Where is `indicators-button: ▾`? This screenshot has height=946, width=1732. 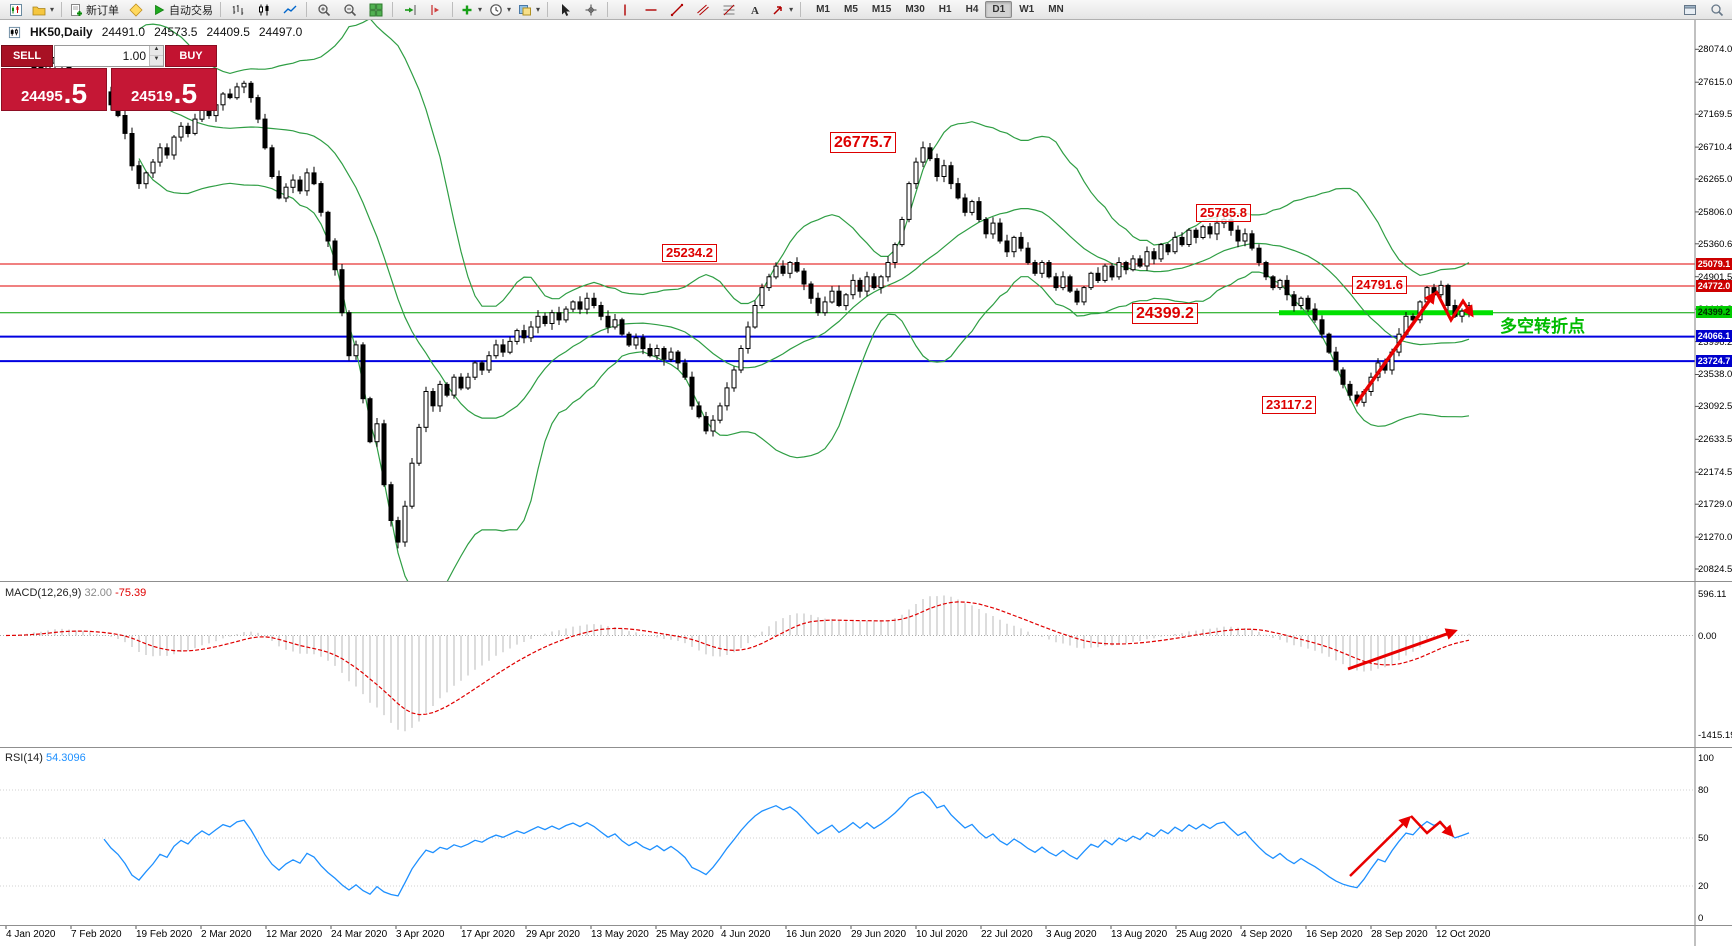
indicators-button: ▾ is located at coordinates (471, 9).